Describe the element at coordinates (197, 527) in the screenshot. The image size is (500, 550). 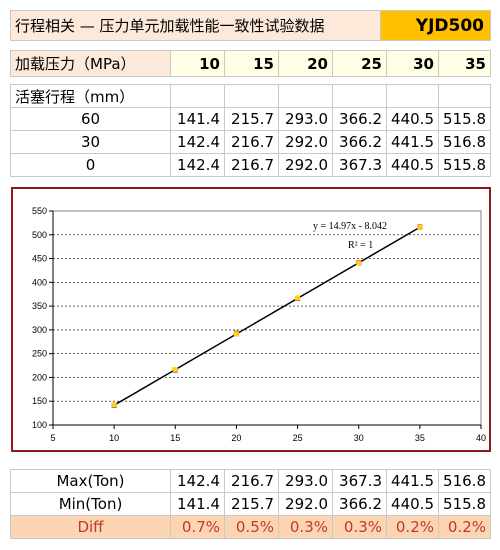
I see `table-cell: 0.7%` at that location.